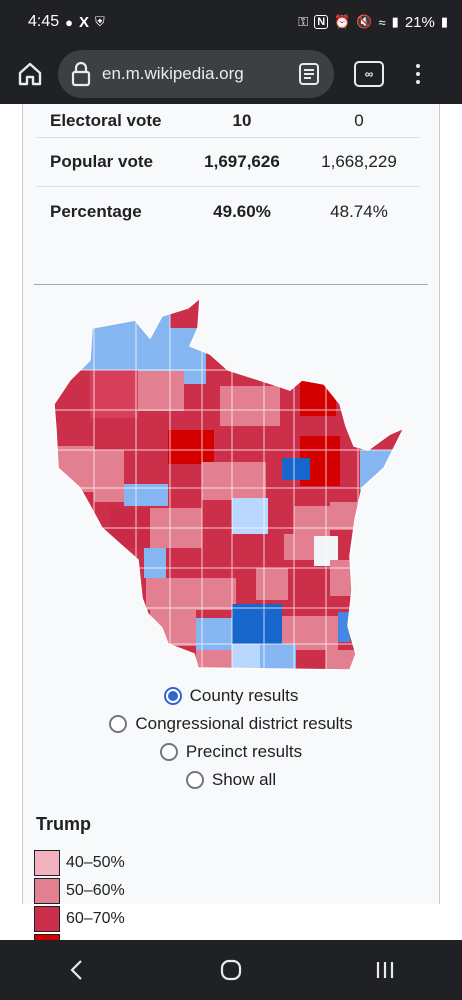 The image size is (462, 1000). I want to click on system-navigation-bar, so click(231, 970).